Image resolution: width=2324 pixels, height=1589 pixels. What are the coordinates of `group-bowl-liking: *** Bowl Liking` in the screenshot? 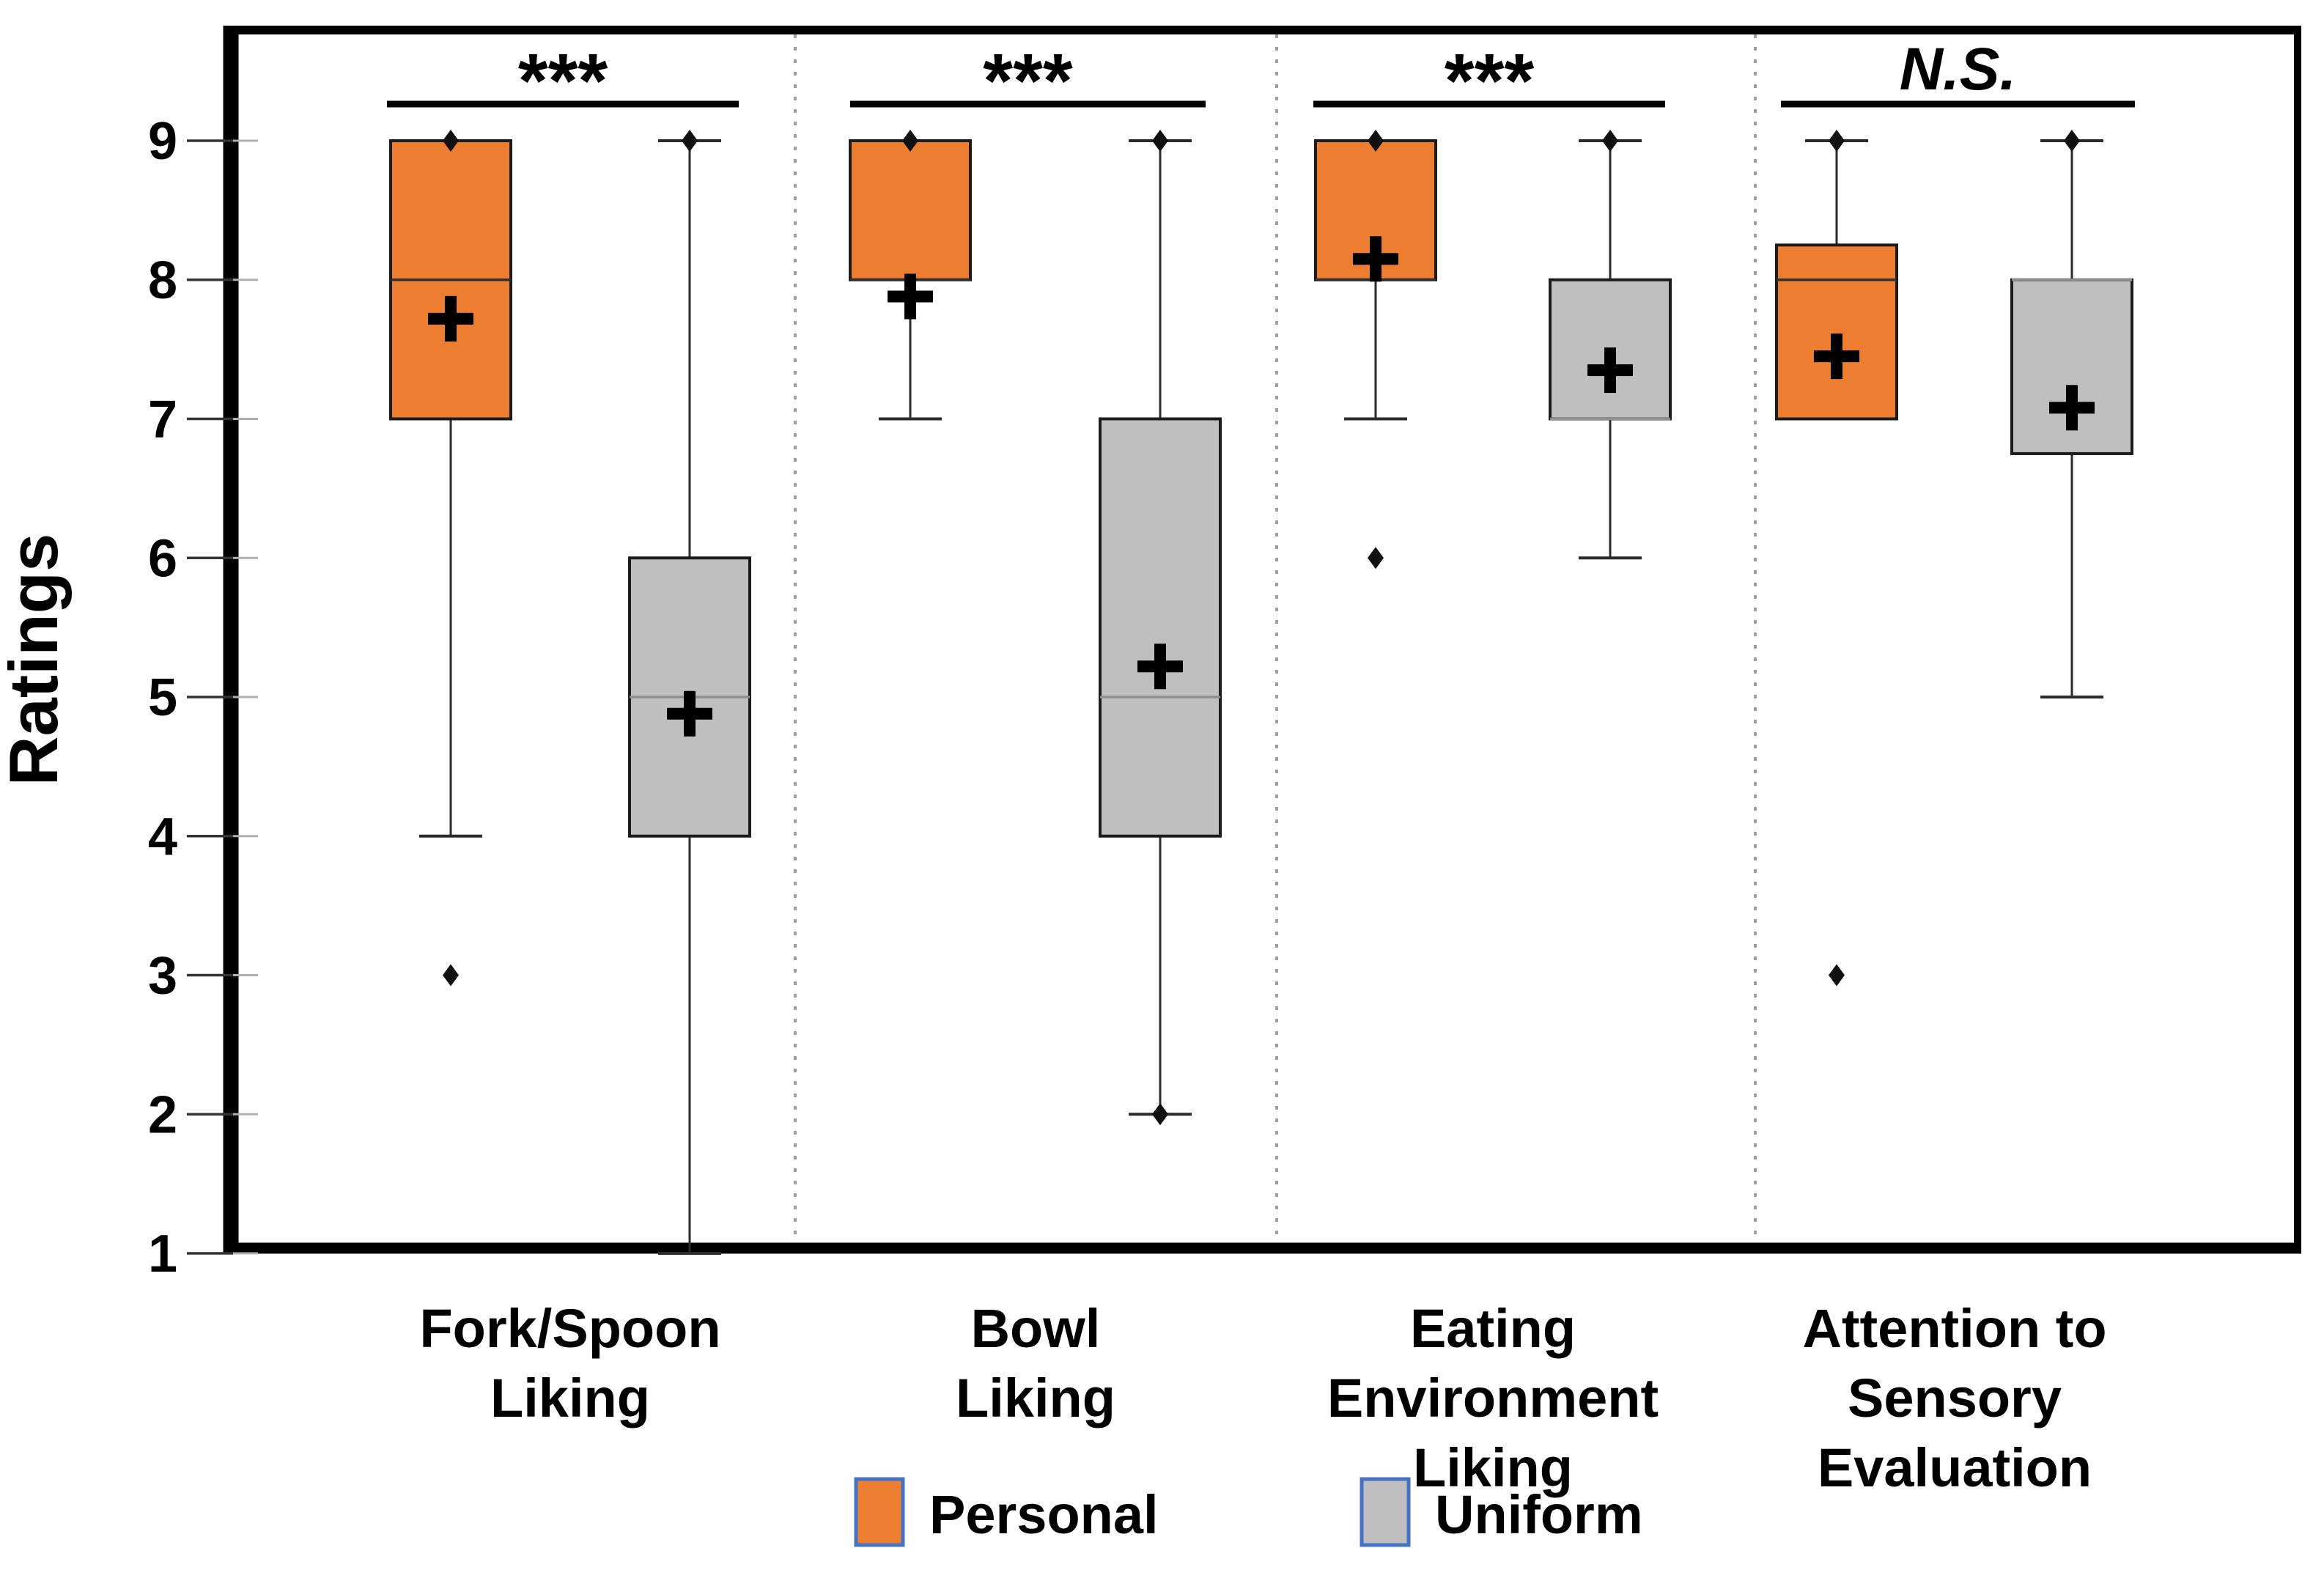 It's located at (1035, 733).